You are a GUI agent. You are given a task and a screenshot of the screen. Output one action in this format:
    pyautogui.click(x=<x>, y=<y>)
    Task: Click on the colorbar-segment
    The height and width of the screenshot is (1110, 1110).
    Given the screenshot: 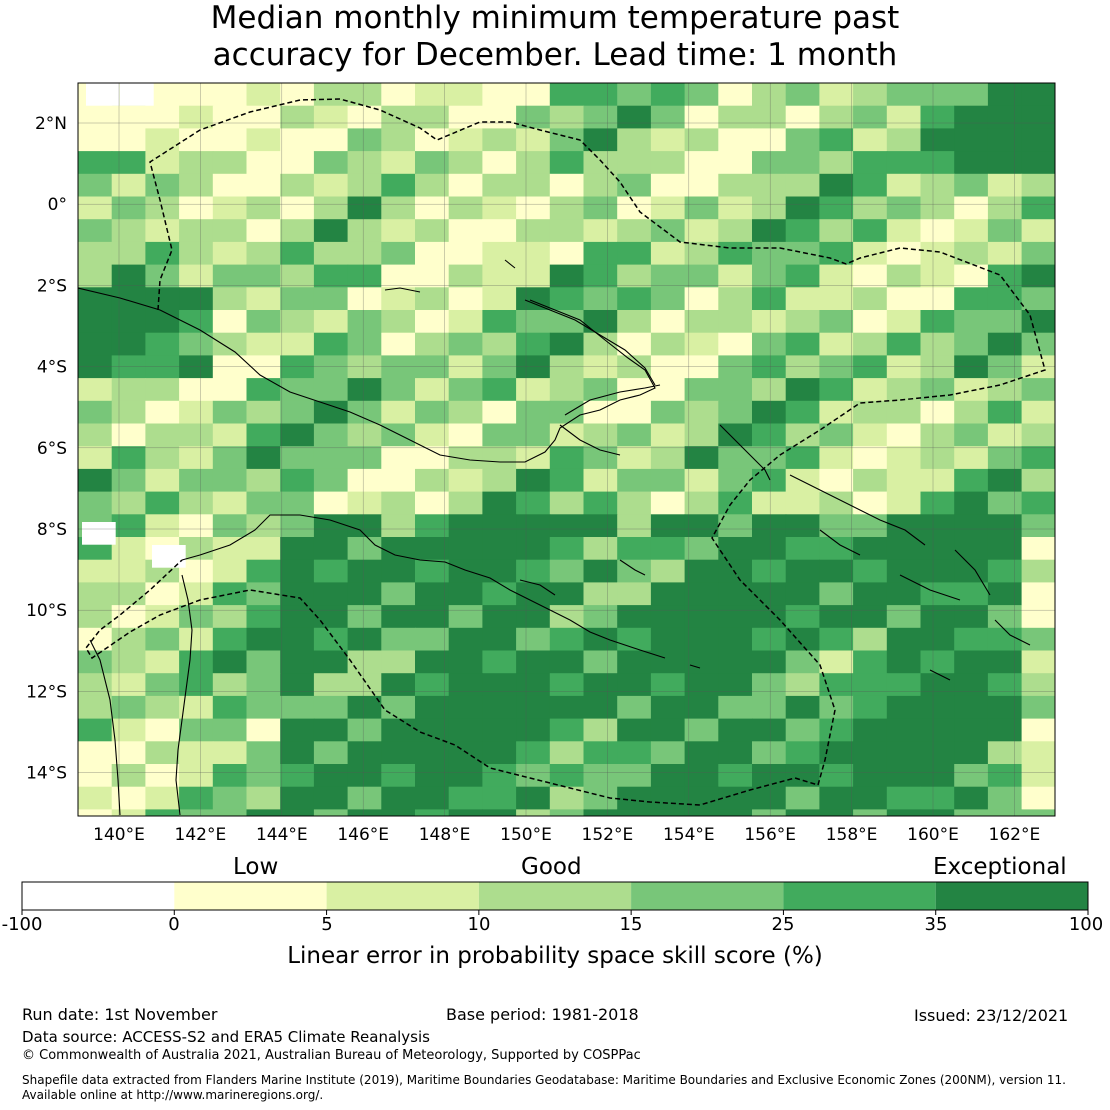 What is the action you would take?
    pyautogui.click(x=402, y=896)
    